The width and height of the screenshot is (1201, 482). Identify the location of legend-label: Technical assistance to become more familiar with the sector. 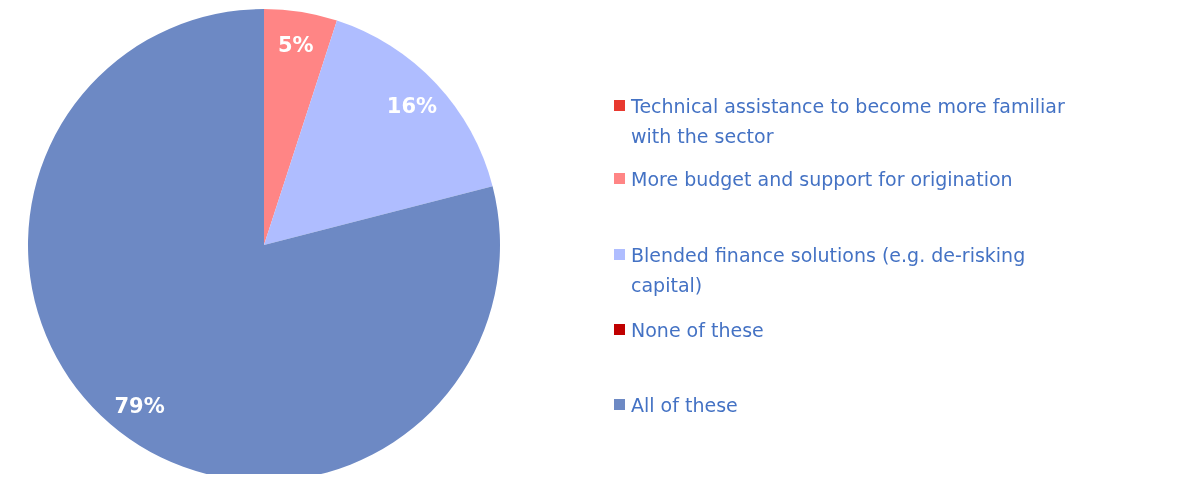
(847, 121).